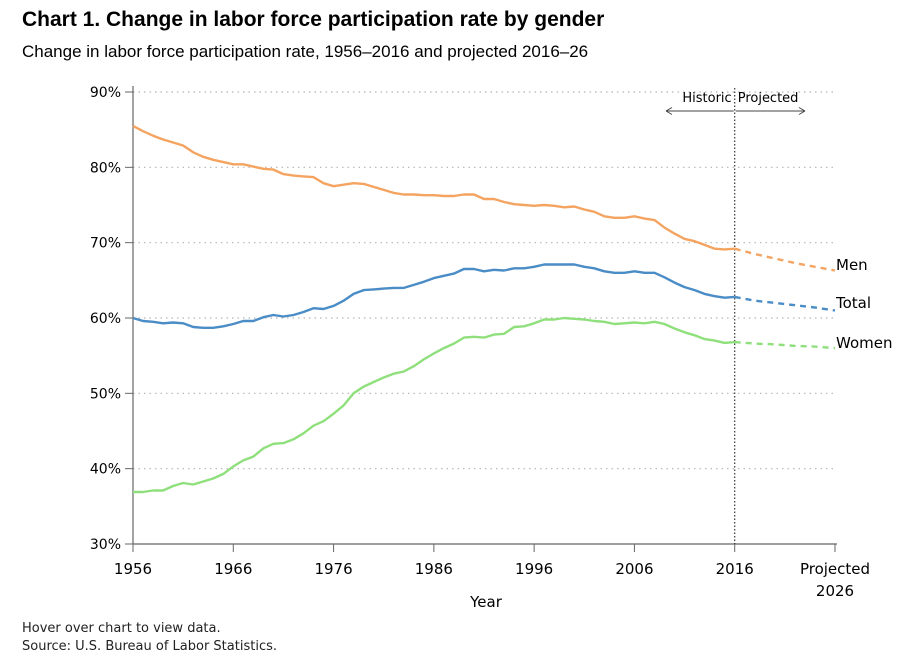 The height and width of the screenshot is (662, 900). What do you see at coordinates (433, 187) in the screenshot?
I see `series-men-historic-line` at bounding box center [433, 187].